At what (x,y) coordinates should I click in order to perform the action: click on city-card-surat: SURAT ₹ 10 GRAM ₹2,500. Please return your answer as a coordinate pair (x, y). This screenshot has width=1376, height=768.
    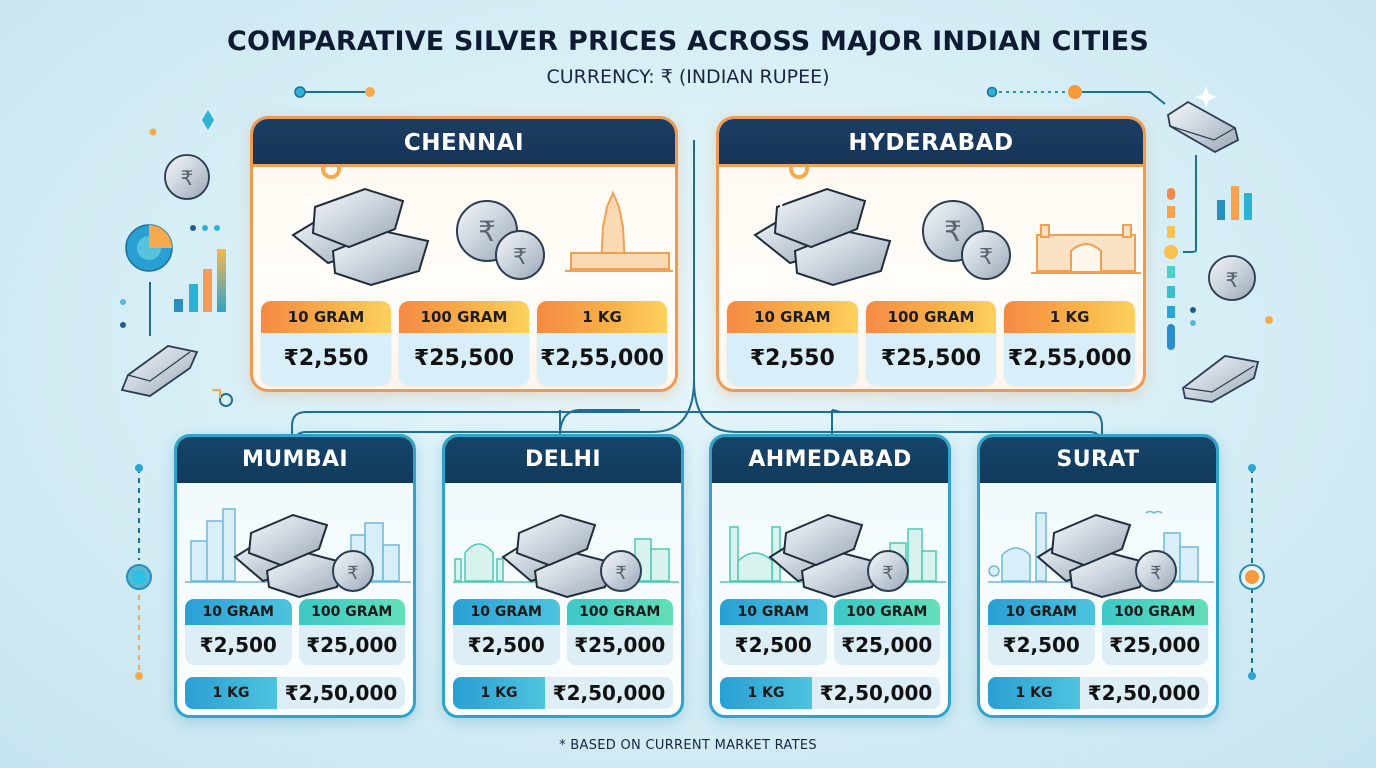
    Looking at the image, I should click on (1098, 576).